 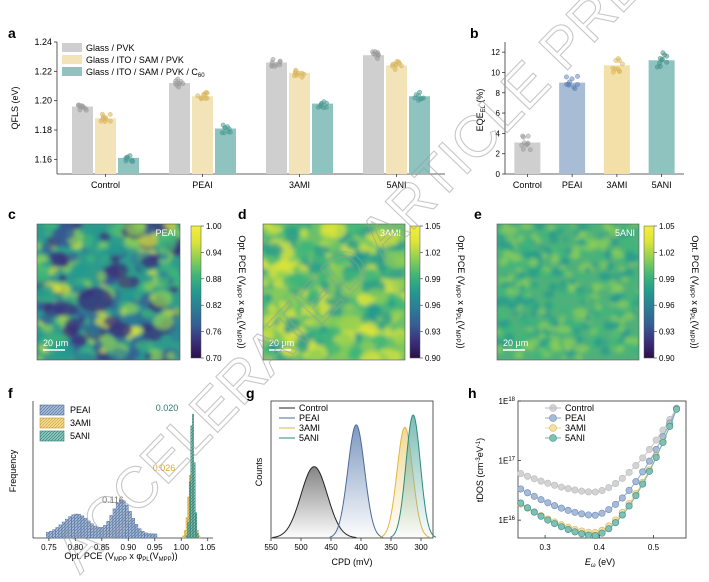 I want to click on colorbar-label-part: MPP, so click(x=457, y=291).